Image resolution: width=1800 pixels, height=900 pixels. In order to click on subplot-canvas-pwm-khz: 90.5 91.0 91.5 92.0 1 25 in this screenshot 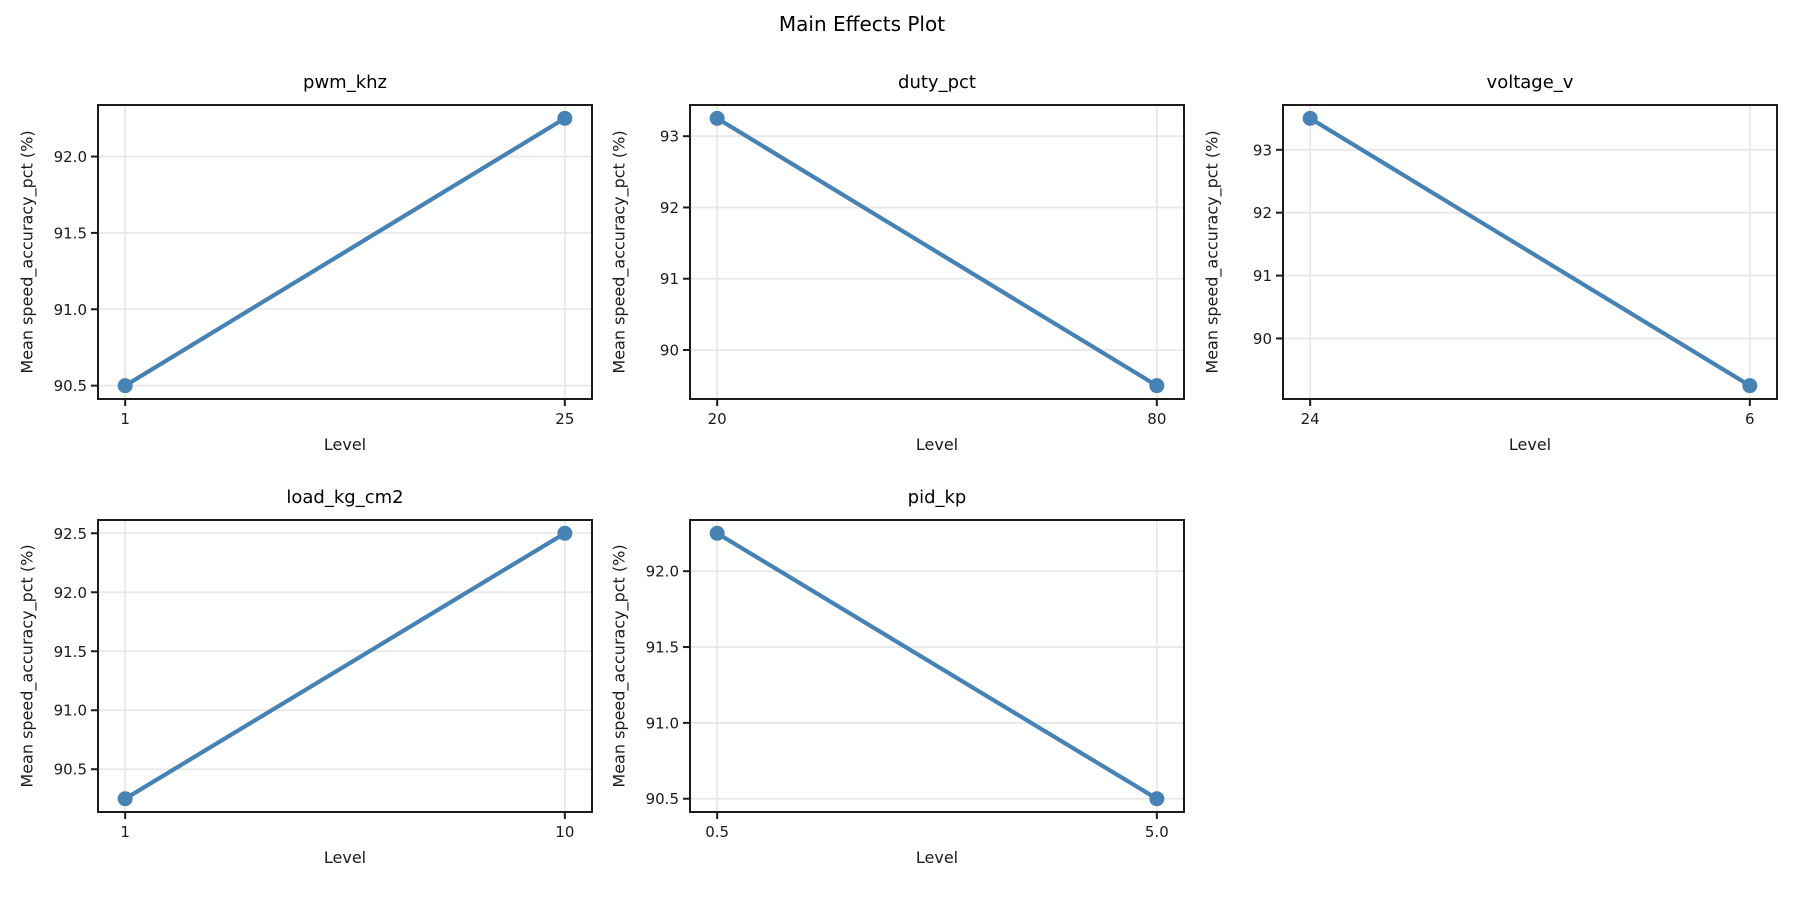, I will do `click(323, 266)`.